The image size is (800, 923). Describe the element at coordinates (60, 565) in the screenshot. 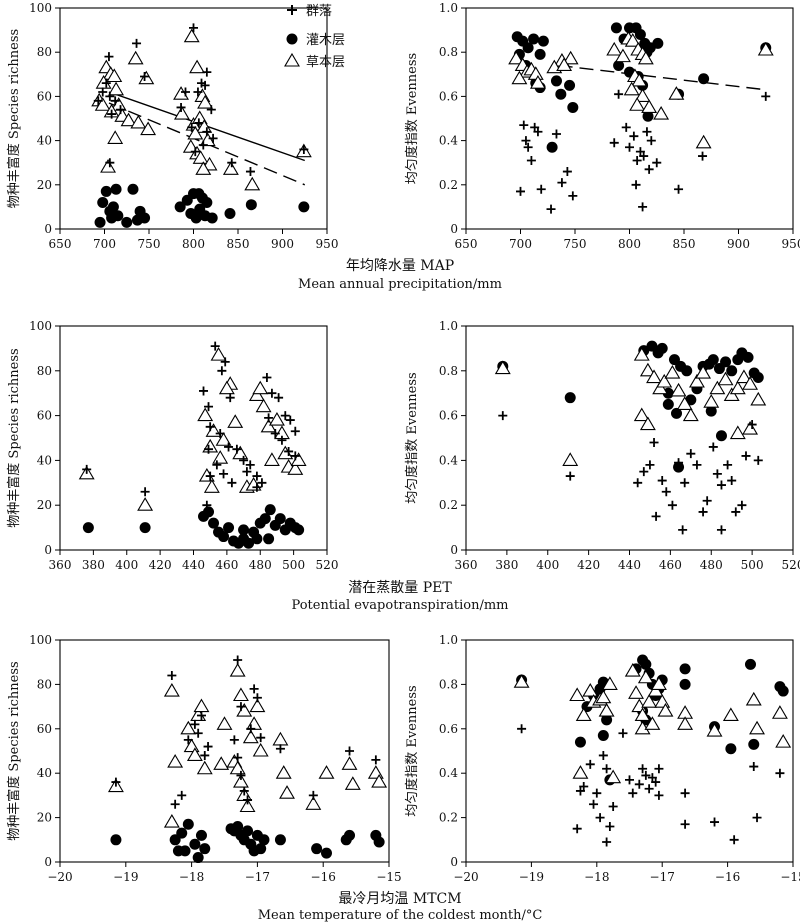

I see `x-tick-label: 360` at that location.